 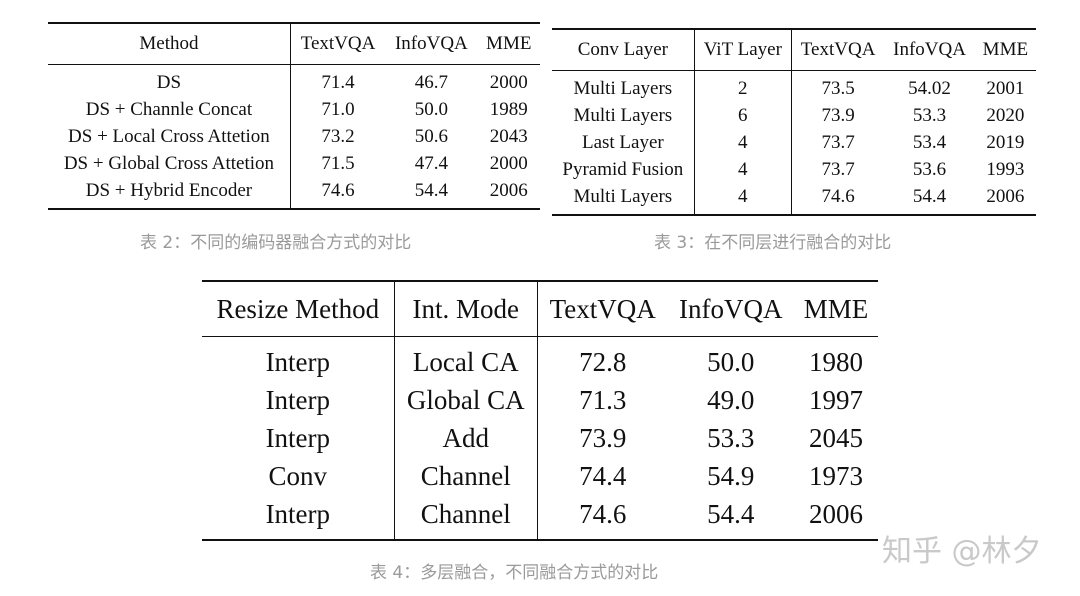 I want to click on table-cell: DS + Local Cross Attetion, so click(x=169, y=136).